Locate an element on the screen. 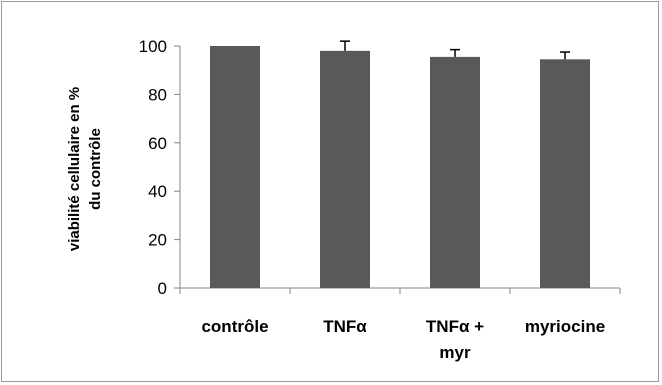 The height and width of the screenshot is (385, 662). y-axis-ticks: 0 20 40 60 80 100 is located at coordinates (159, 167).